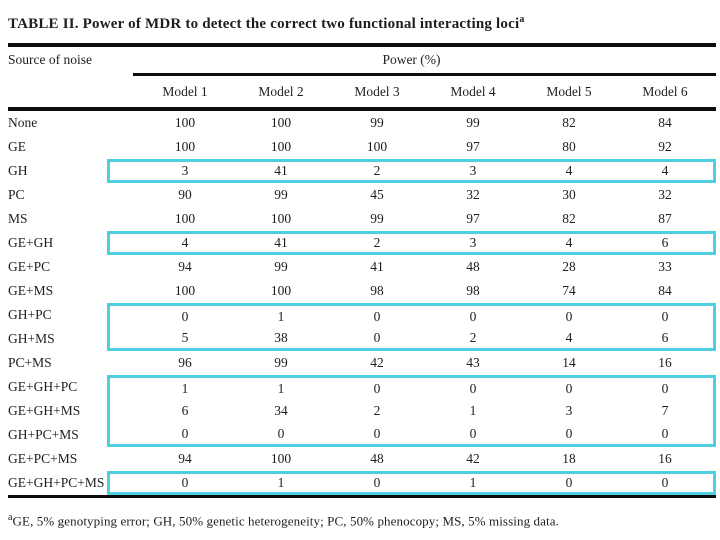  Describe the element at coordinates (16, 194) in the screenshot. I see `row-label: PC` at that location.